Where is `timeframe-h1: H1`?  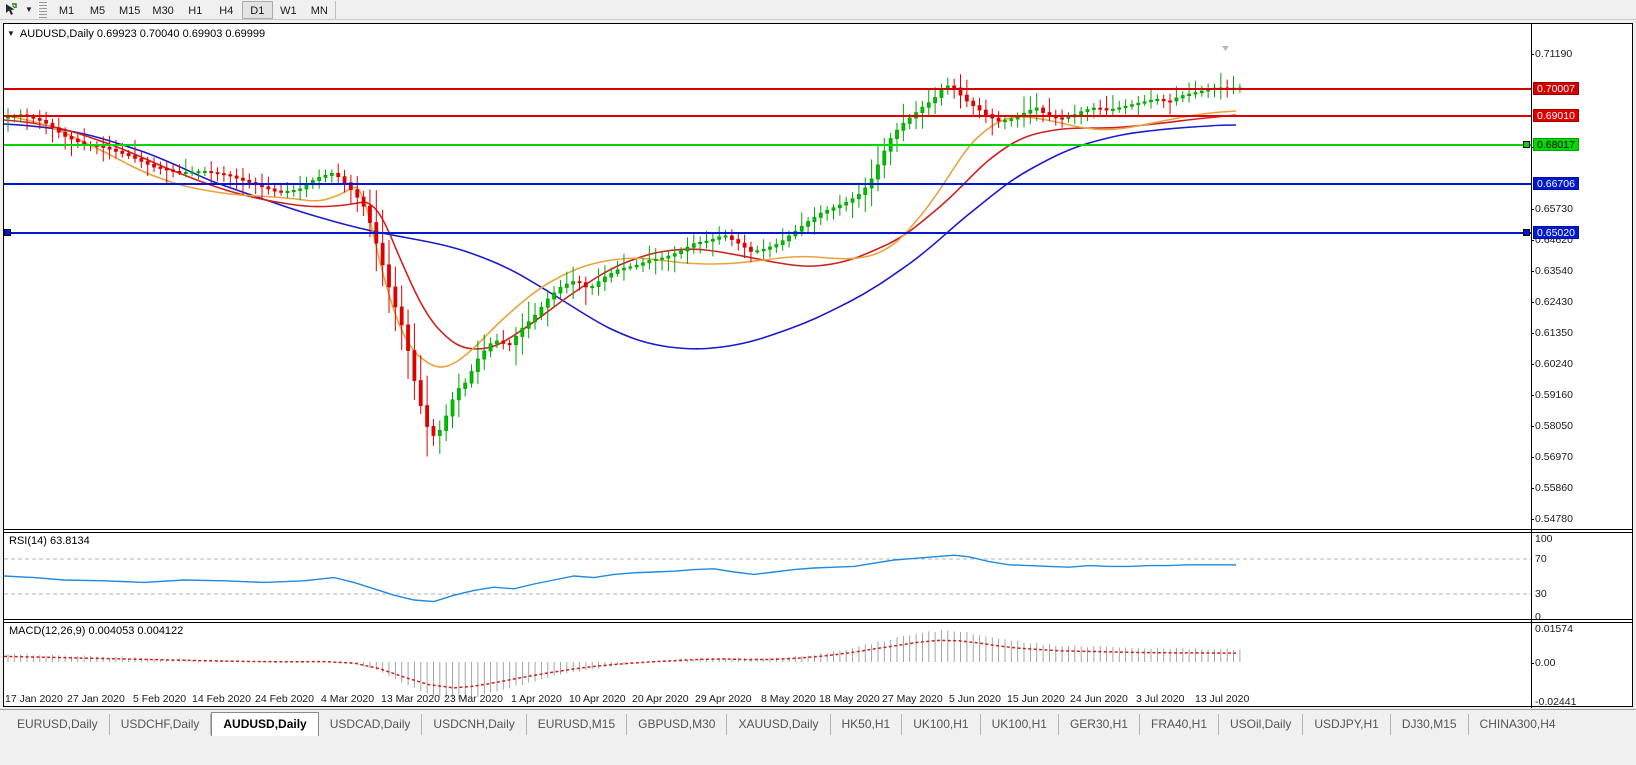 timeframe-h1: H1 is located at coordinates (195, 10).